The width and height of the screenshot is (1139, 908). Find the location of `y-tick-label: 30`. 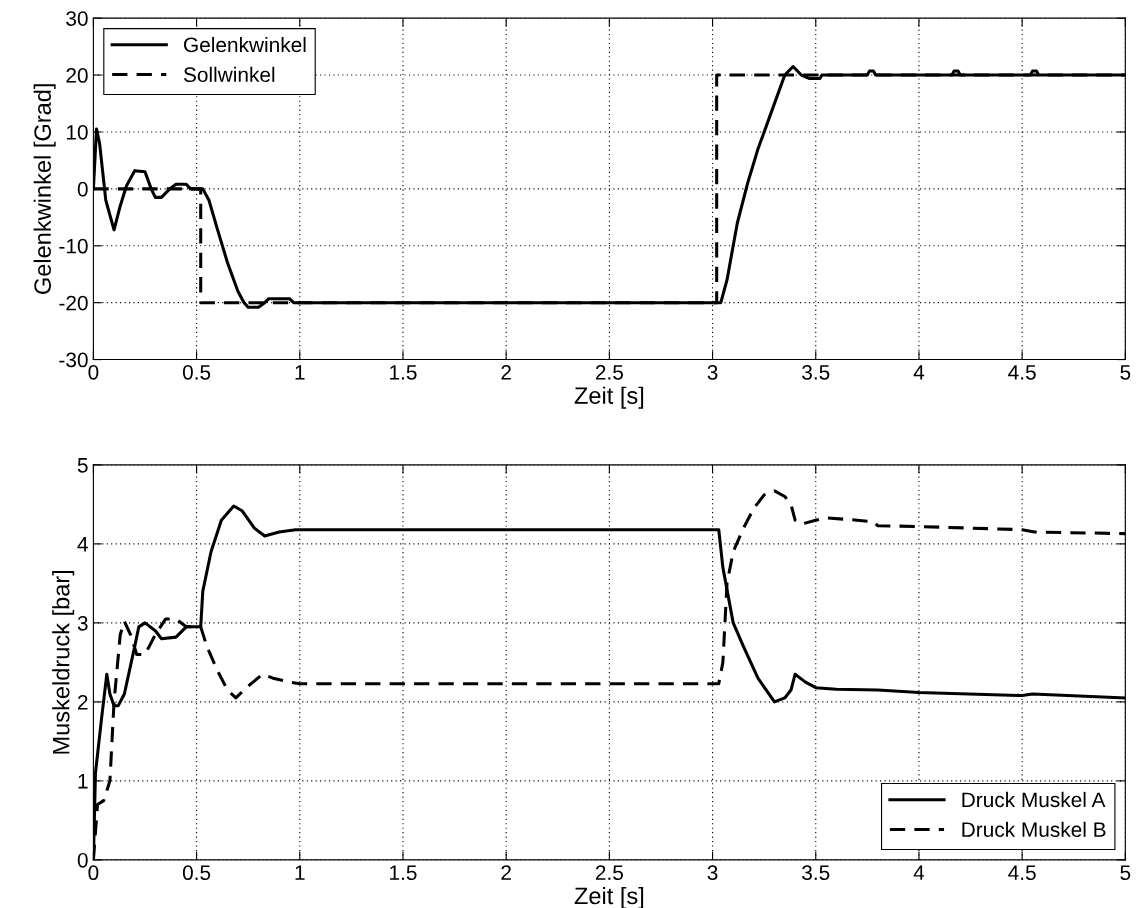

y-tick-label: 30 is located at coordinates (77, 18).